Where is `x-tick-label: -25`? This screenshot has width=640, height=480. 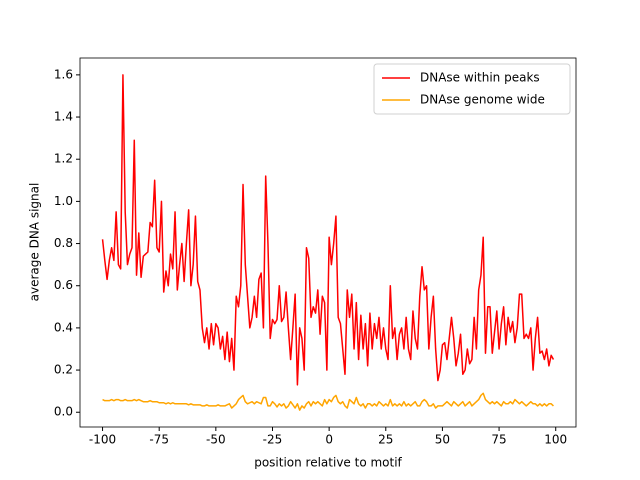
x-tick-label: -25 is located at coordinates (273, 440).